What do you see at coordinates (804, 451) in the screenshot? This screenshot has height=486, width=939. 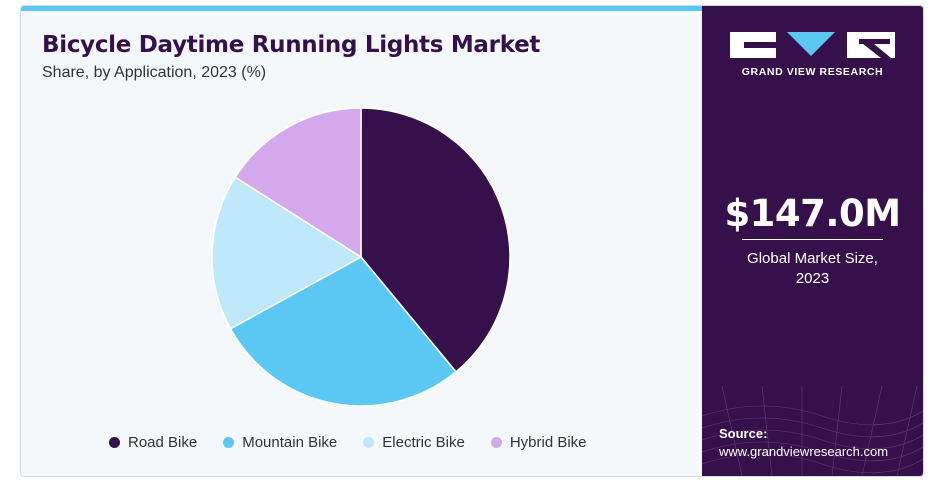 I see `source-url: www.grandviewresearch.com` at bounding box center [804, 451].